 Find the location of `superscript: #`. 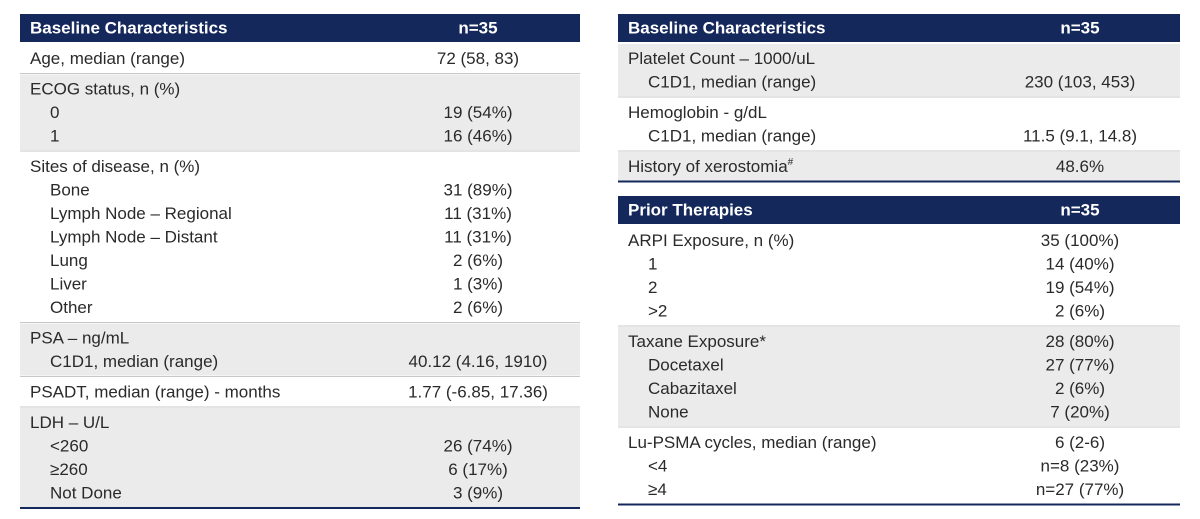

superscript: # is located at coordinates (791, 161).